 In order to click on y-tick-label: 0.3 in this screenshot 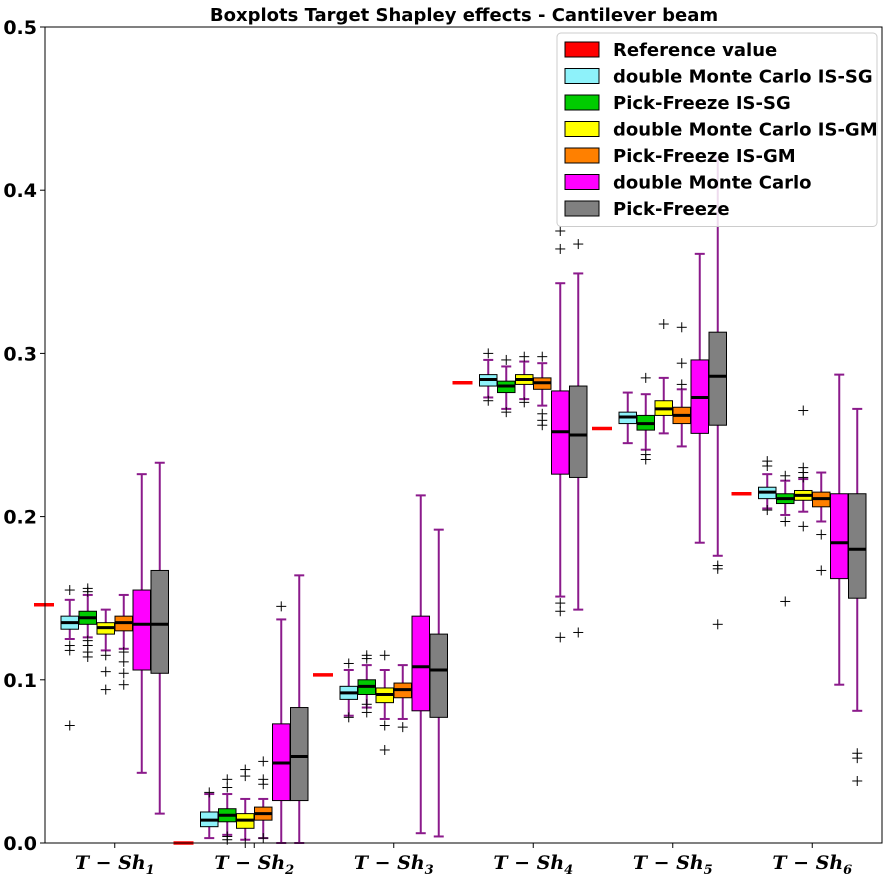, I will do `click(20, 354)`.